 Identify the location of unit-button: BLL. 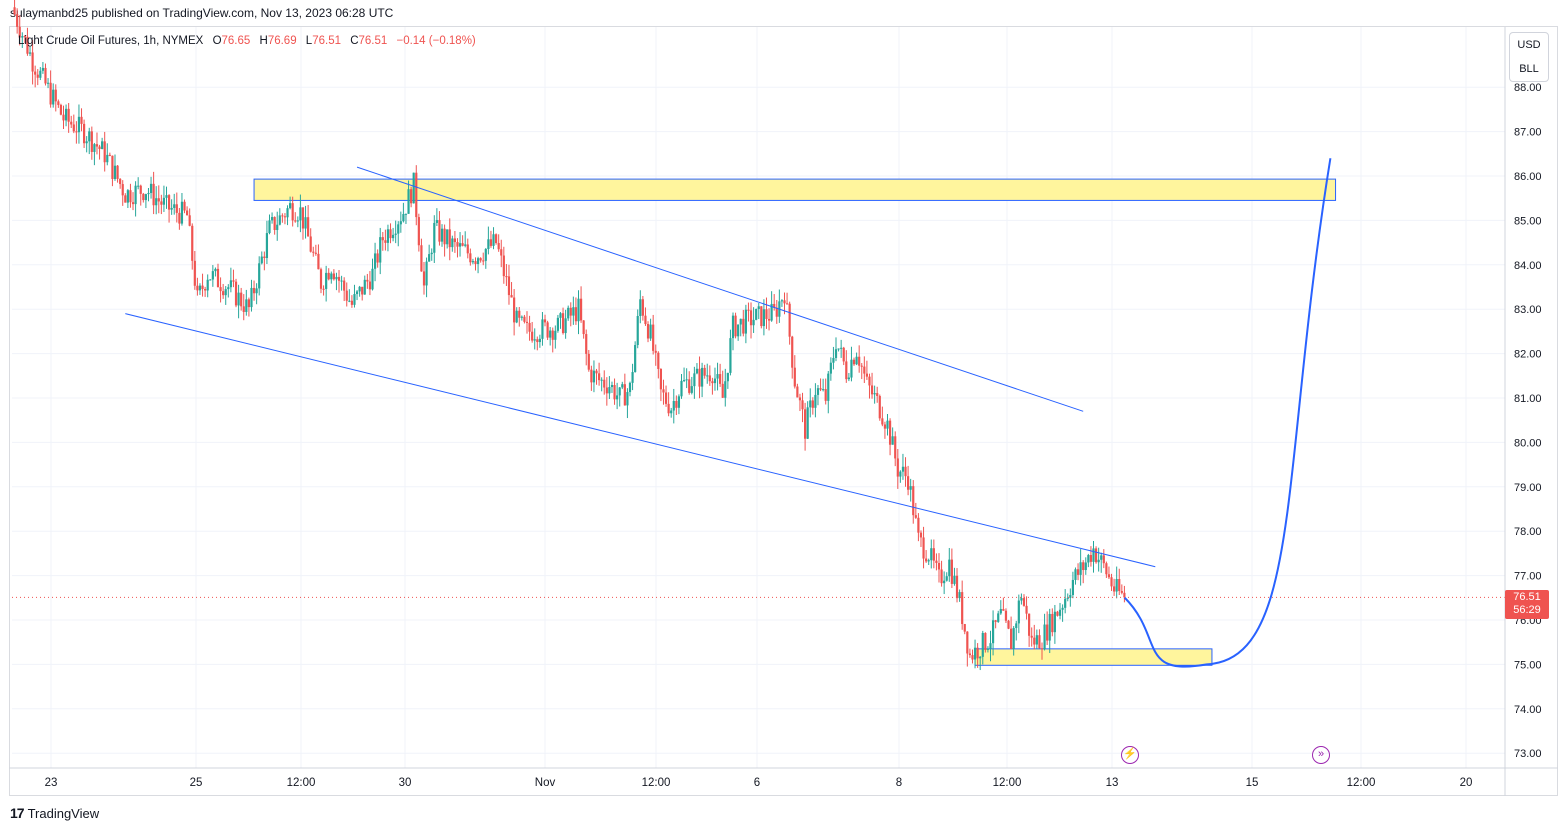
(1529, 69).